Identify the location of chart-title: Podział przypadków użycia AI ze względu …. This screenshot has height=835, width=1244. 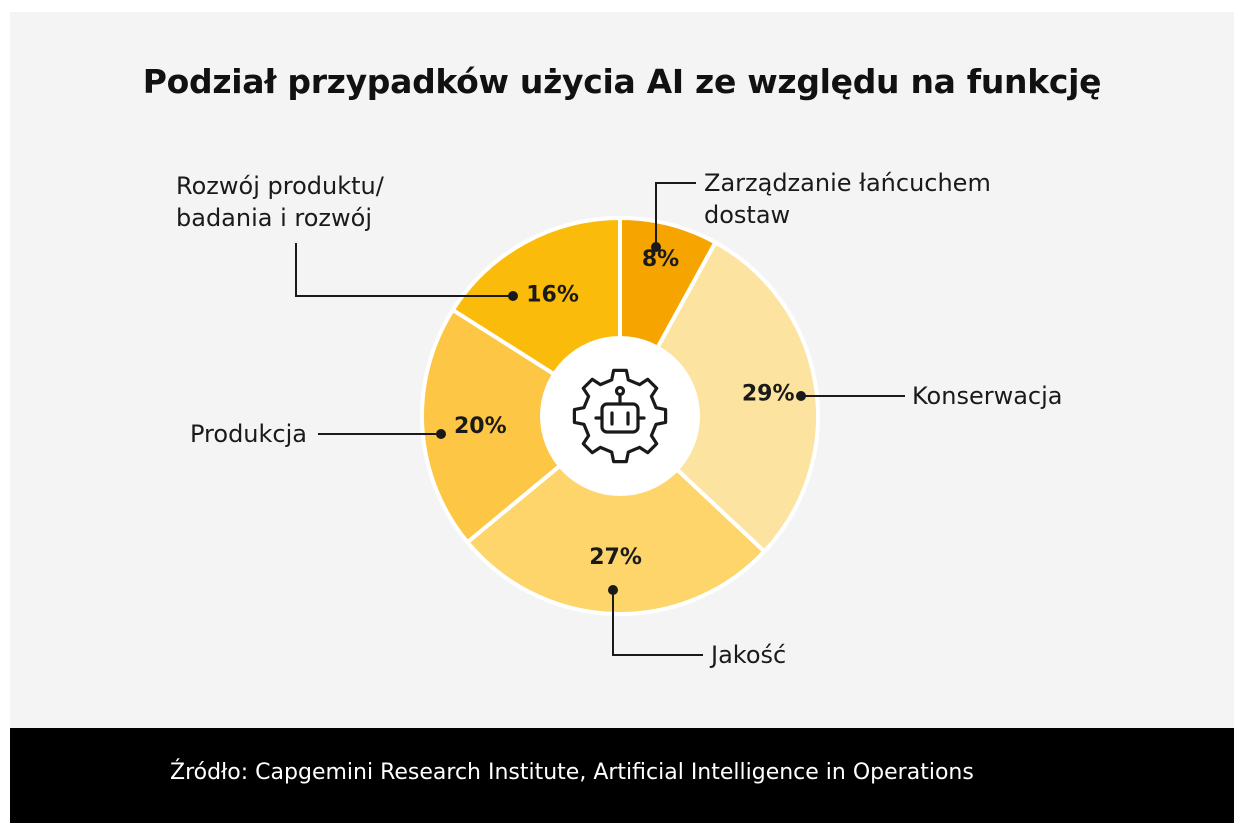
(622, 81).